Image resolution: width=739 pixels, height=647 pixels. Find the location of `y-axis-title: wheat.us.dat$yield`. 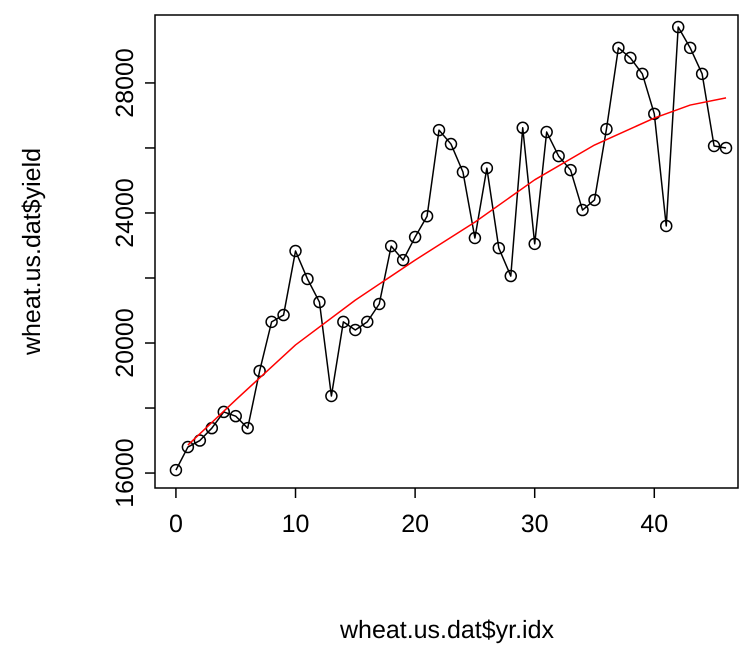

y-axis-title: wheat.us.dat$yield is located at coordinates (32, 252).